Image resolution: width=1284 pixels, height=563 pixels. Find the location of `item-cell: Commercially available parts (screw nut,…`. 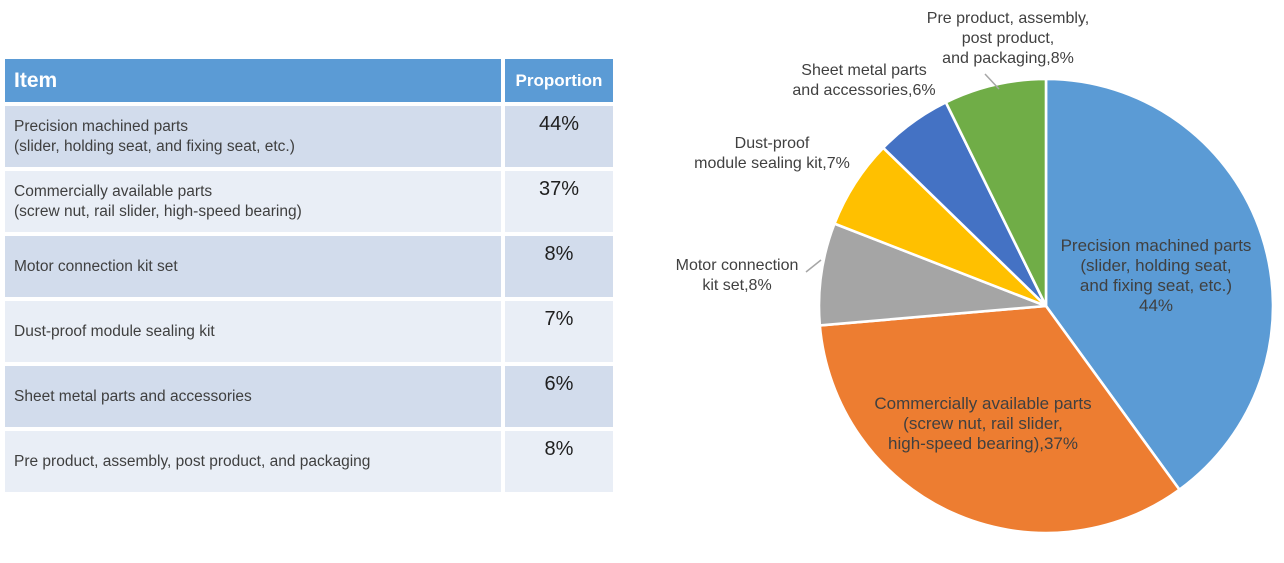

item-cell: Commercially available parts (screw nut,… is located at coordinates (253, 201).